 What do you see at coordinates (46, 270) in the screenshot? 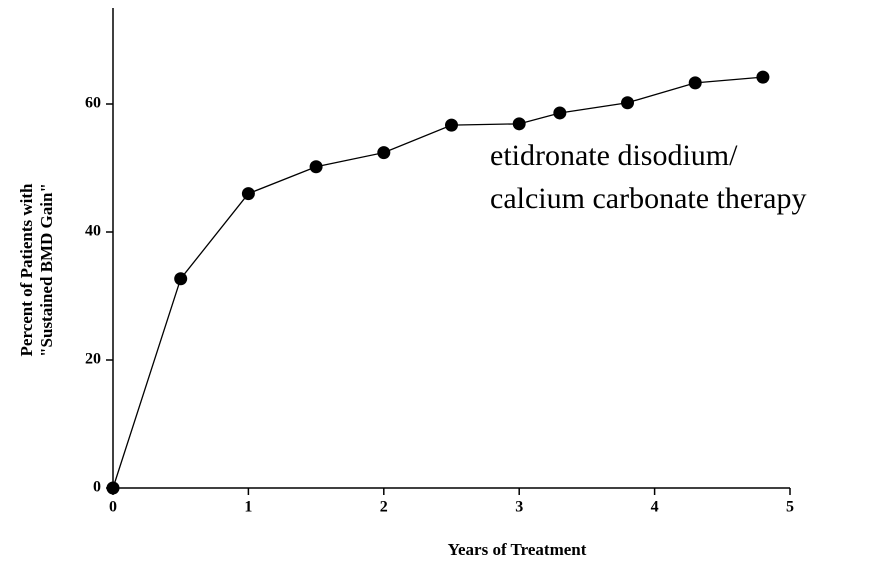
I see `y-axis-label: "Sustained BMD Gain"` at bounding box center [46, 270].